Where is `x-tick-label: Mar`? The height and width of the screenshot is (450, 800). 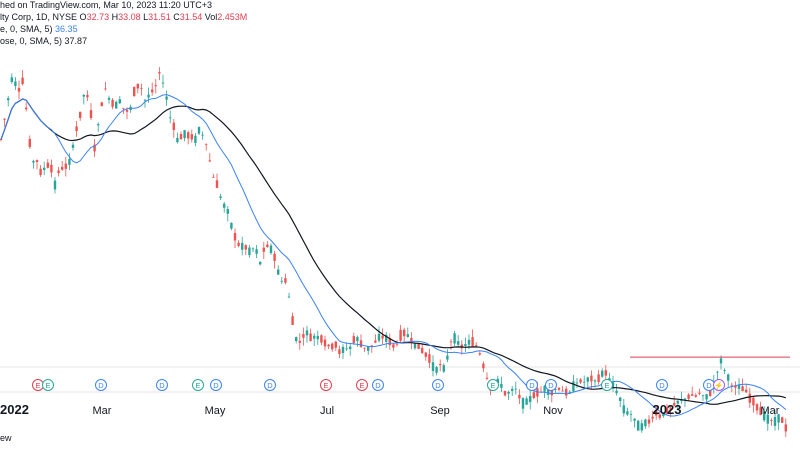
x-tick-label: Mar is located at coordinates (102, 411).